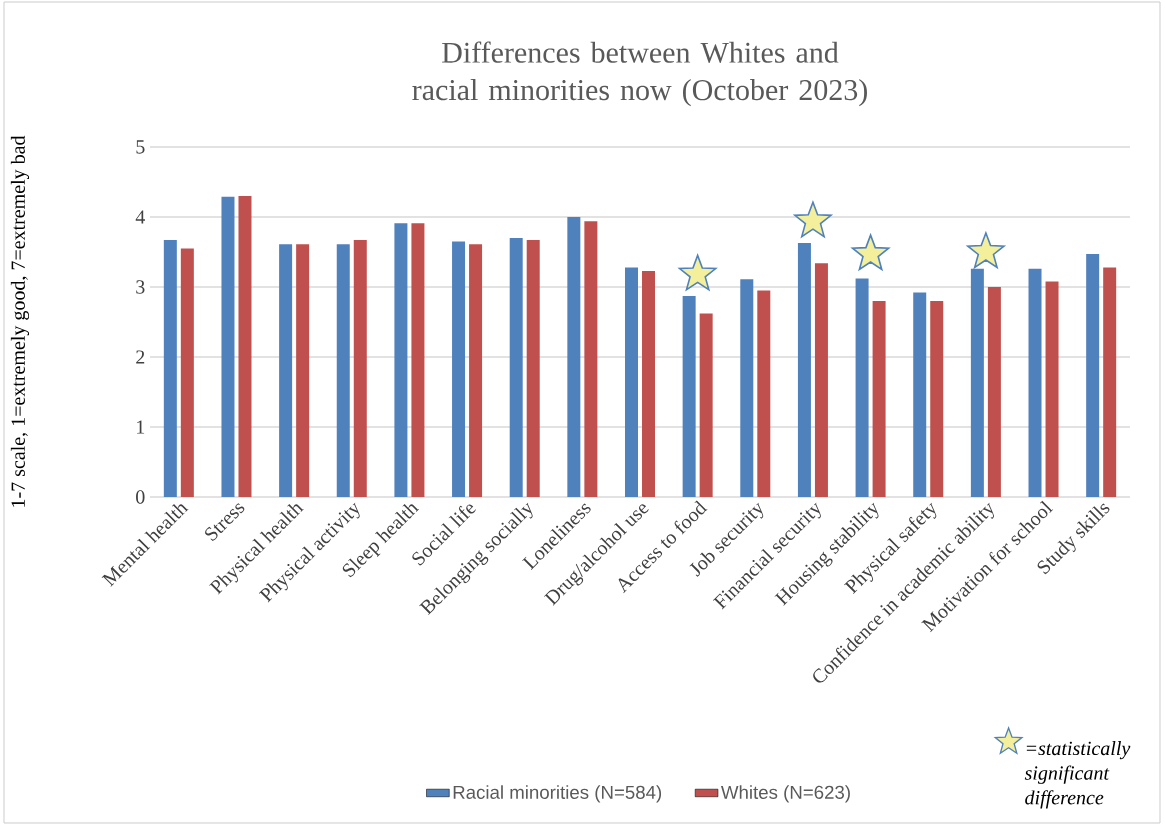  Describe the element at coordinates (639, 74) in the screenshot. I see `chart-title: Differences between Whites and racial minorities now (October 2023)` at that location.